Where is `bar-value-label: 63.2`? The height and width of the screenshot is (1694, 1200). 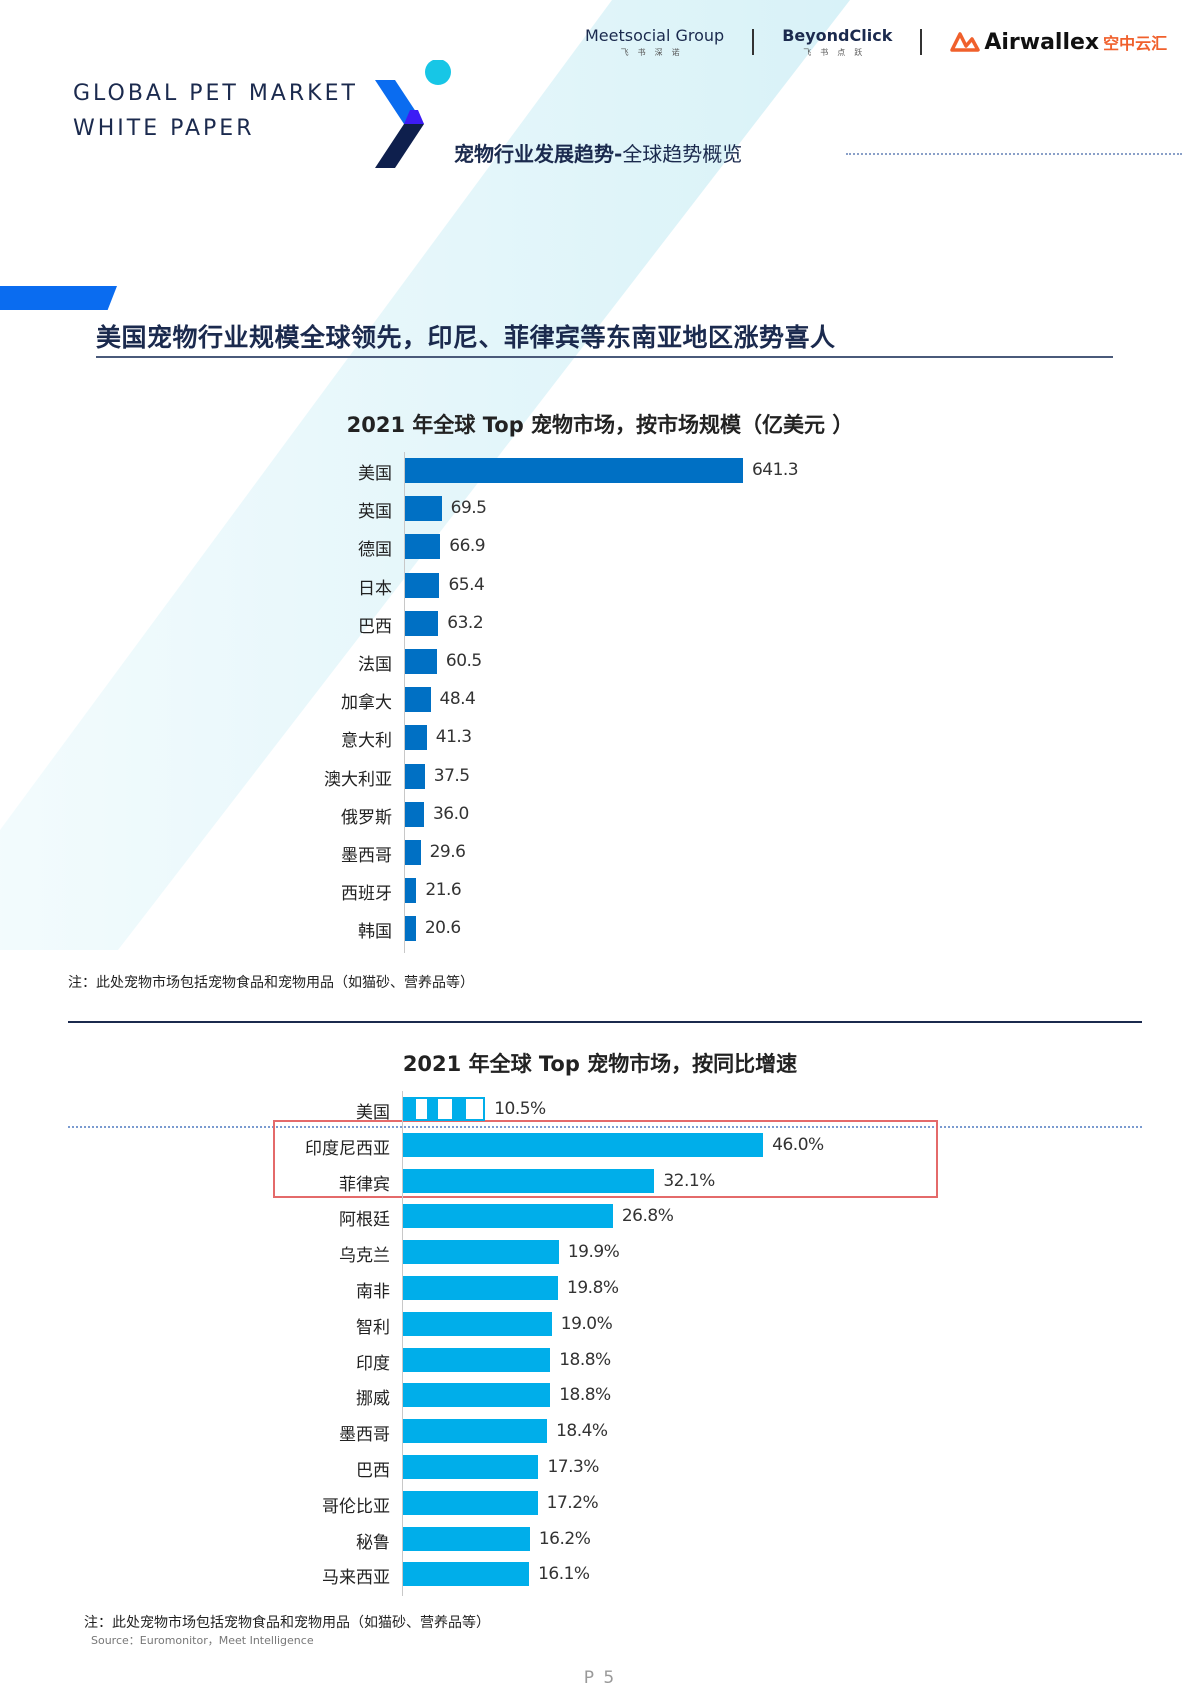
bar-value-label: 63.2 is located at coordinates (465, 622).